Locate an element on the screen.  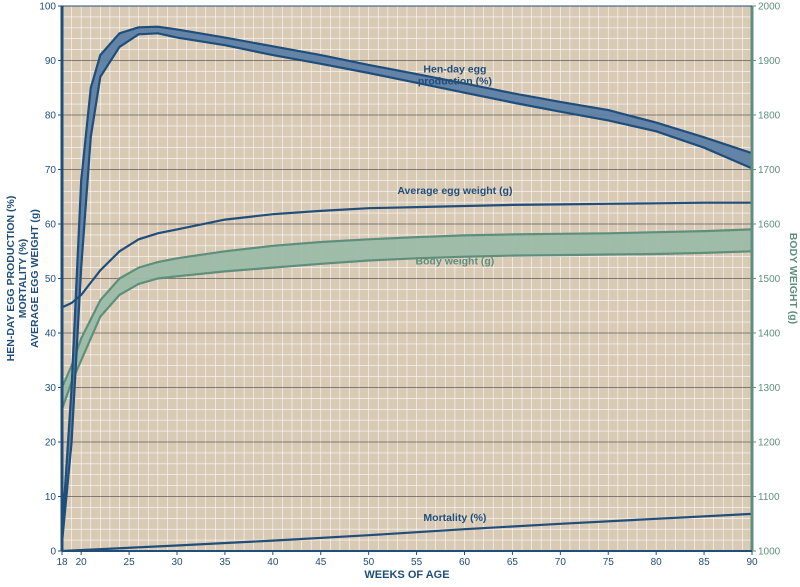
x-tick-label: 75 is located at coordinates (609, 562).